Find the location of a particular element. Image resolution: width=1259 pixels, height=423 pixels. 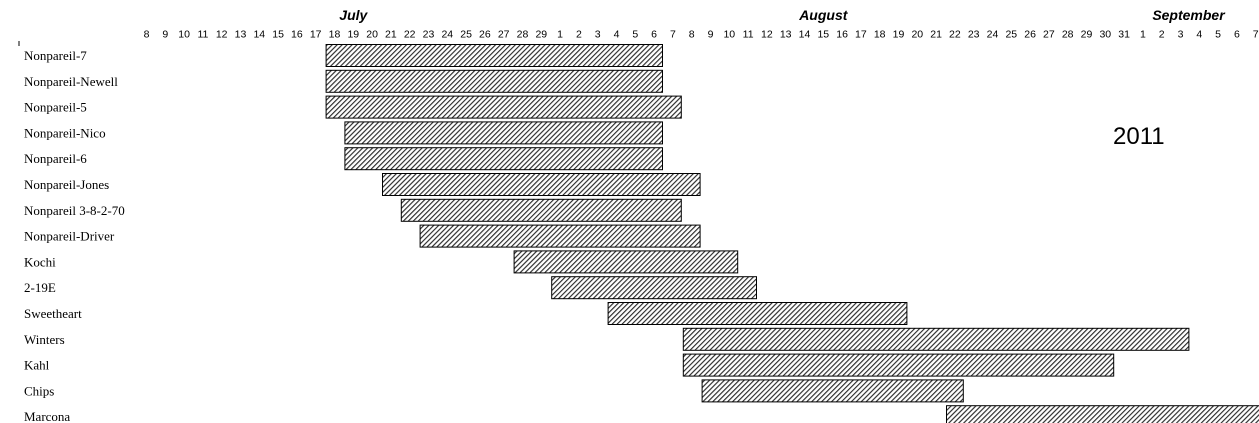

variety-label: Sweetheart is located at coordinates (53, 313).